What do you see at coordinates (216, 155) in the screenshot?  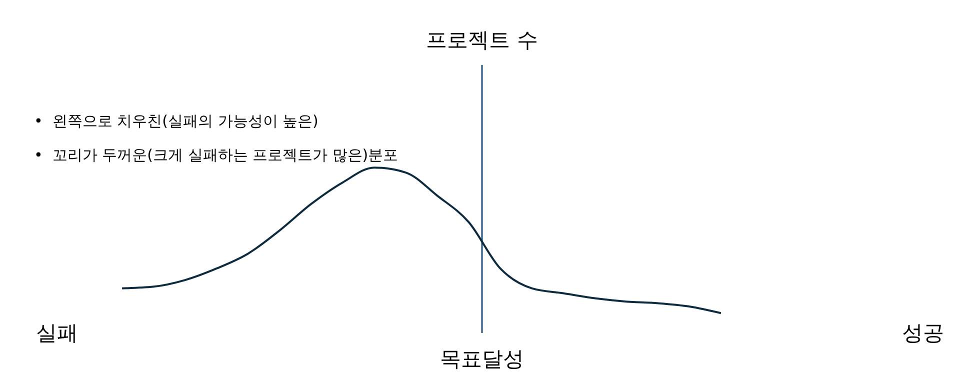 I see `text: • 꼬리가 두꺼운(크게 실패하는 프로젝트가 많은)분포` at bounding box center [216, 155].